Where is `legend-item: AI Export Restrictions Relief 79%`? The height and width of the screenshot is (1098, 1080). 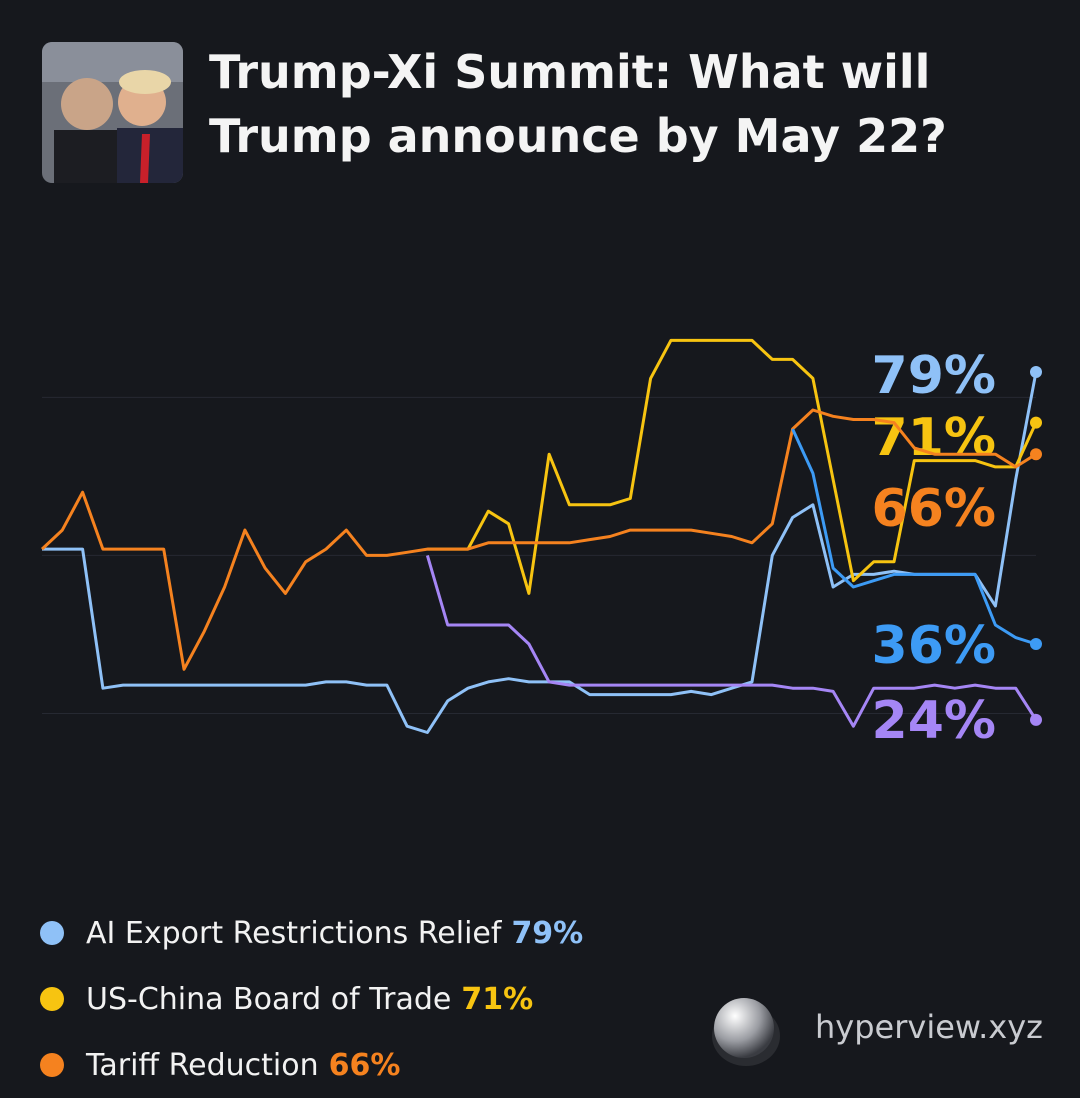
legend-item: AI Export Restrictions Relief 79% is located at coordinates (311, 933).